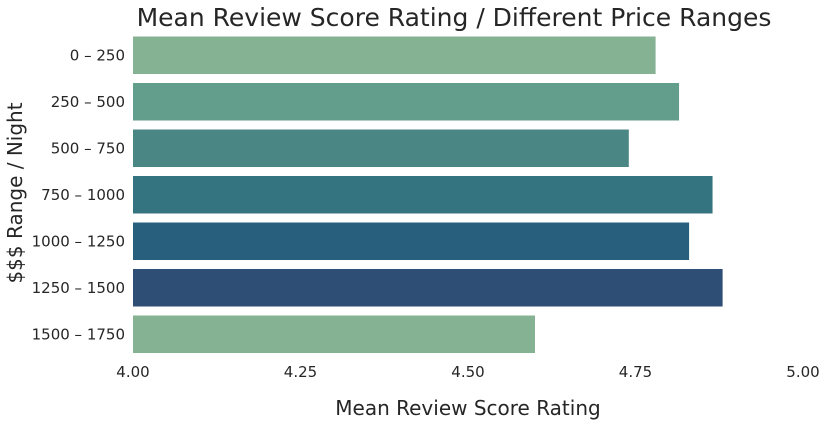 The height and width of the screenshot is (431, 826). Describe the element at coordinates (78, 334) in the screenshot. I see `y-tick-label: 1500 – 1750` at that location.